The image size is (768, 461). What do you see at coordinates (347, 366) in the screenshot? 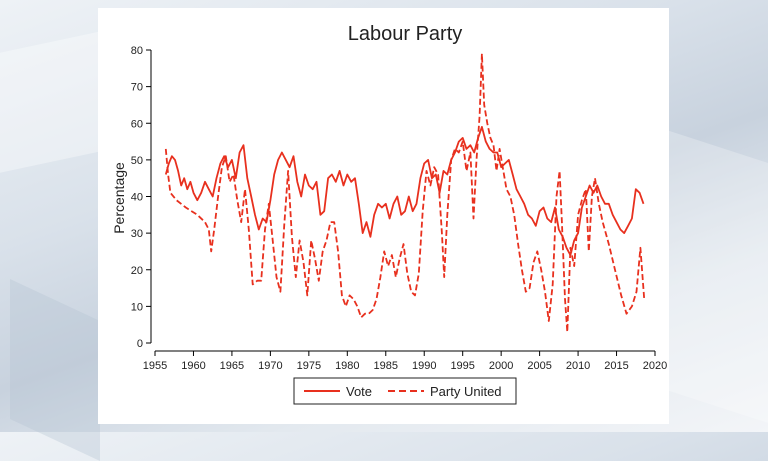
I see `x-tick-label: 1980` at bounding box center [347, 366].